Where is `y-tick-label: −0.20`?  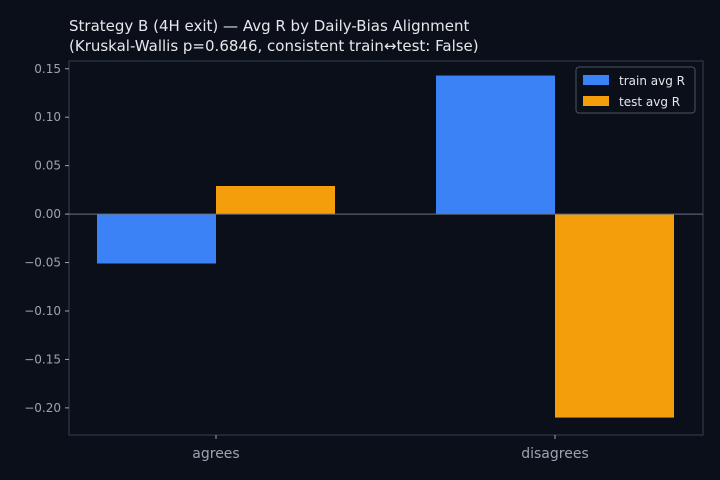 y-tick-label: −0.20 is located at coordinates (42, 408).